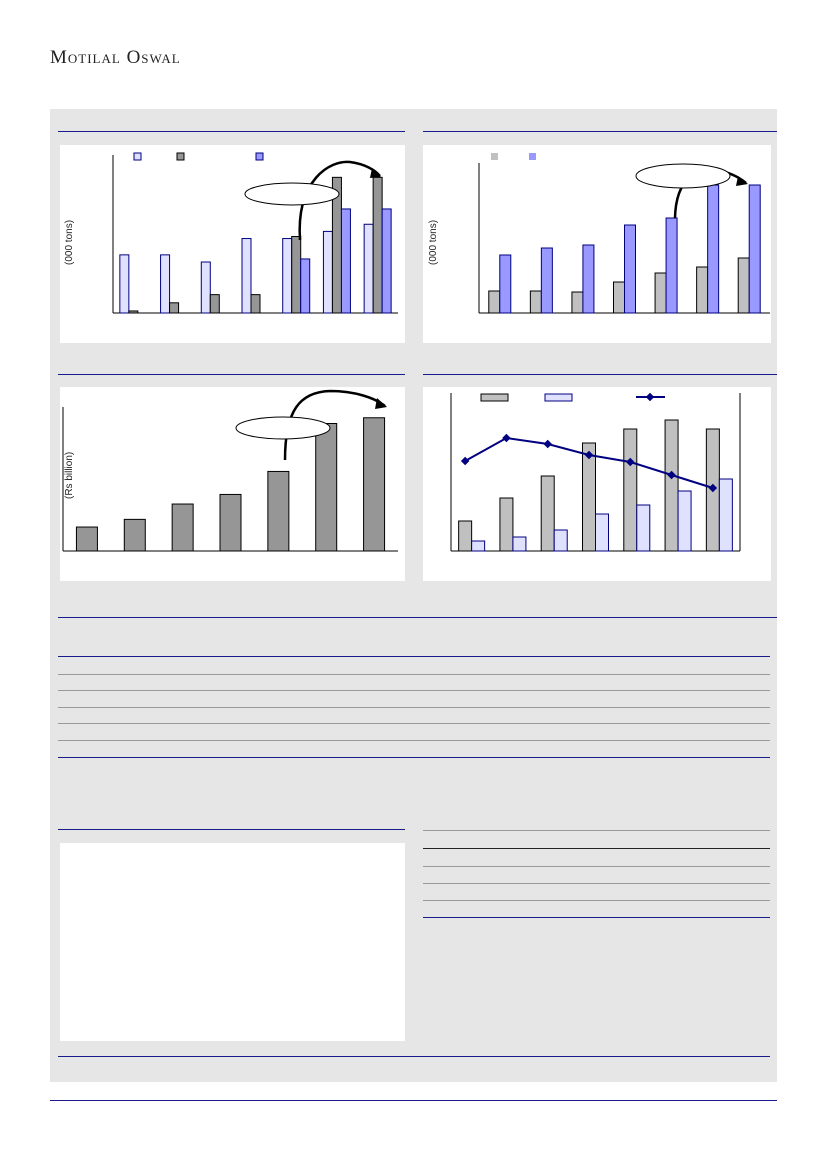  I want to click on pie-box, so click(232, 942).